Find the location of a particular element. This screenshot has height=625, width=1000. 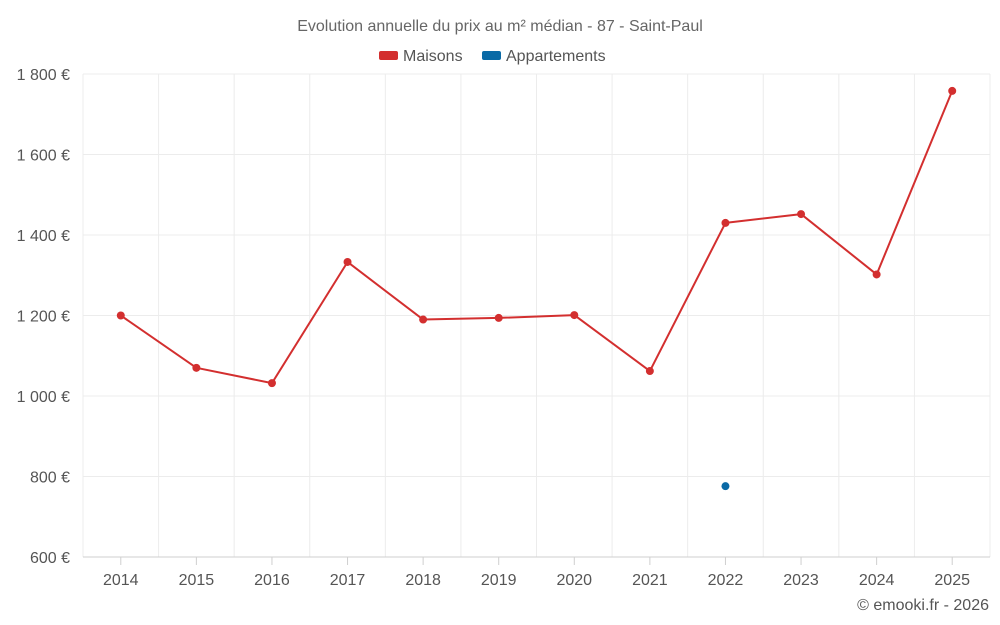

y-tick-label: 600 € is located at coordinates (50, 558).